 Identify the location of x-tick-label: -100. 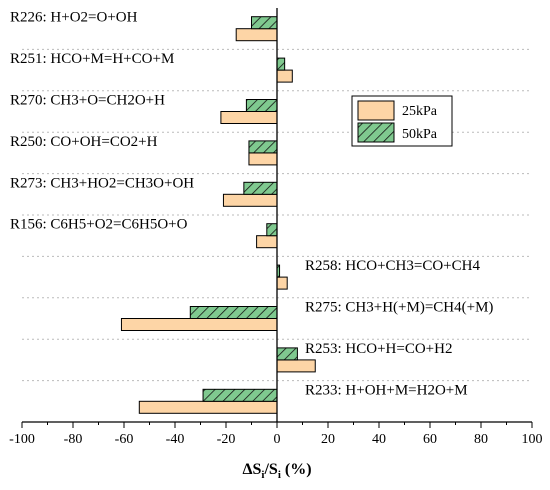
(22, 439).